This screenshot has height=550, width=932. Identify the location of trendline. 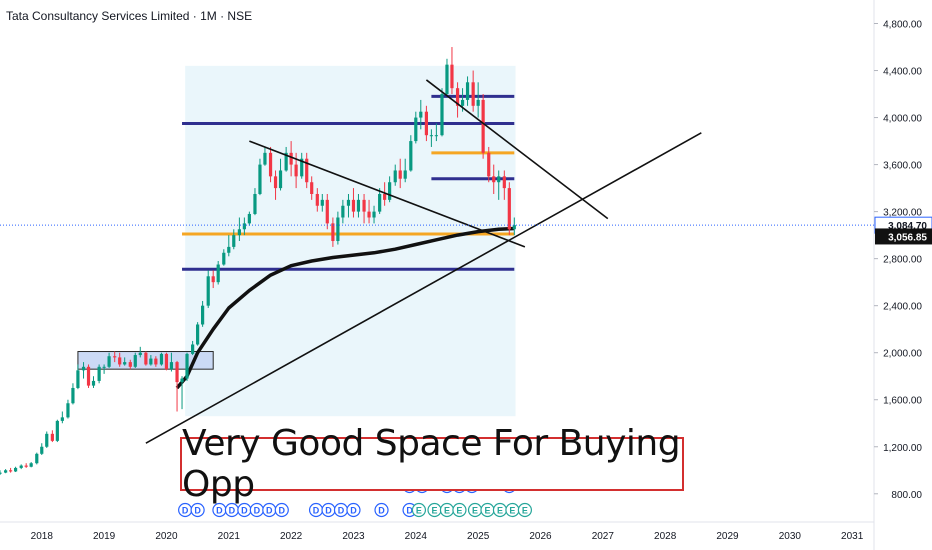
(387, 194).